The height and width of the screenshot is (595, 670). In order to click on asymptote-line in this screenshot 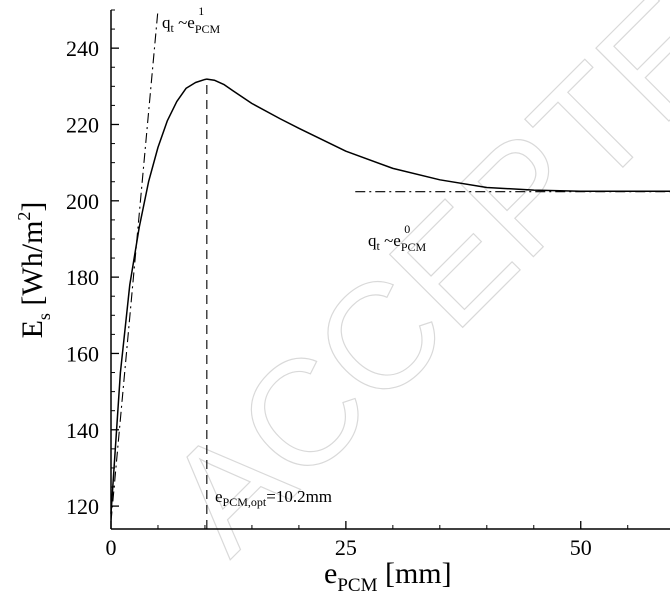, I will do `click(134, 265)`.